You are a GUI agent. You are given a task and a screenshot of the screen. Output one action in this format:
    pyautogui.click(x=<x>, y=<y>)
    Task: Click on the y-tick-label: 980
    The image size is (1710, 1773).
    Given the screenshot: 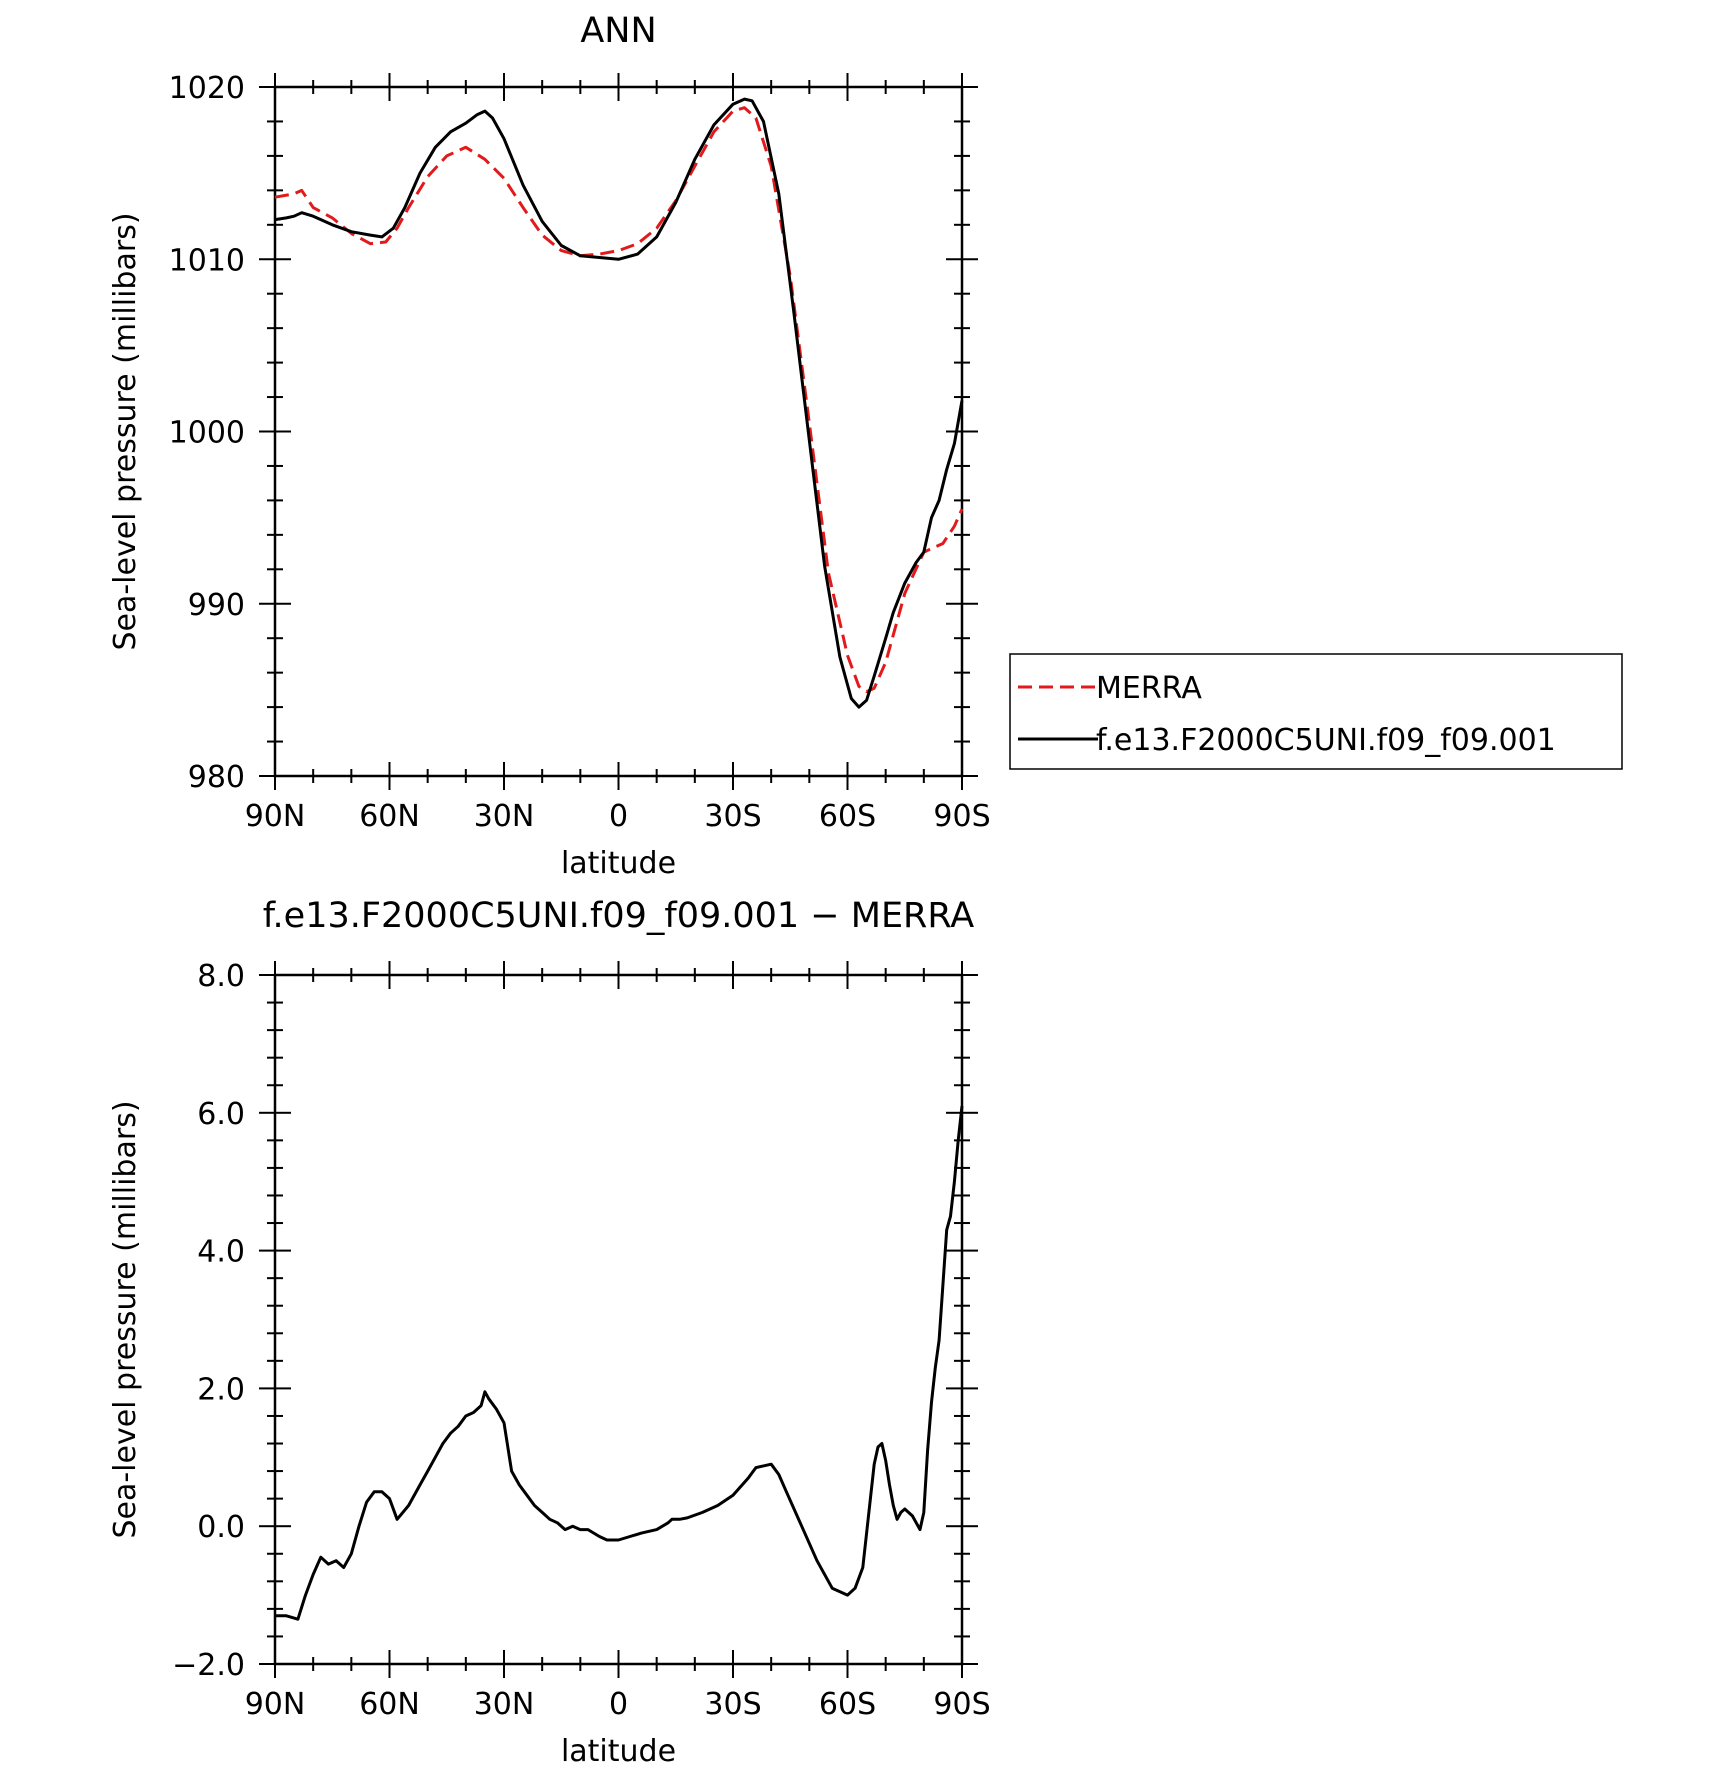 What is the action you would take?
    pyautogui.click(x=216, y=777)
    